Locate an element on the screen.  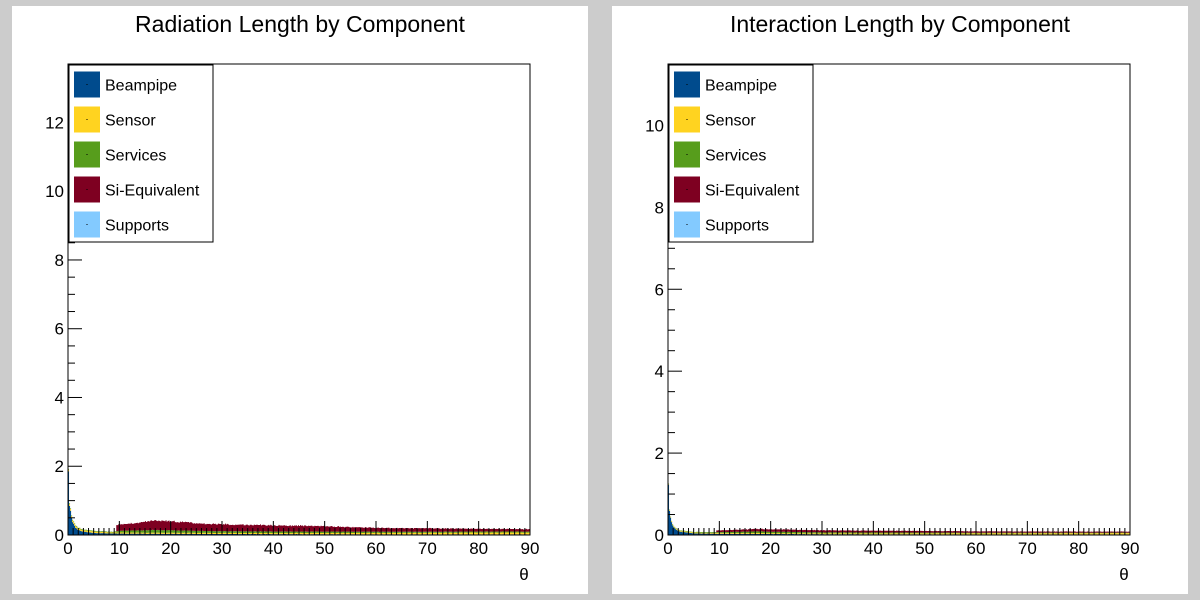
y-tick-label: 12 is located at coordinates (54, 122).